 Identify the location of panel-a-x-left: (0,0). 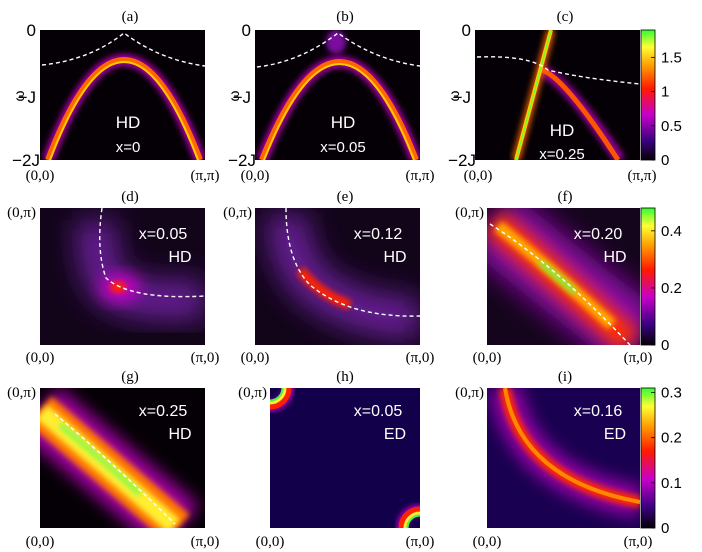
(40, 176).